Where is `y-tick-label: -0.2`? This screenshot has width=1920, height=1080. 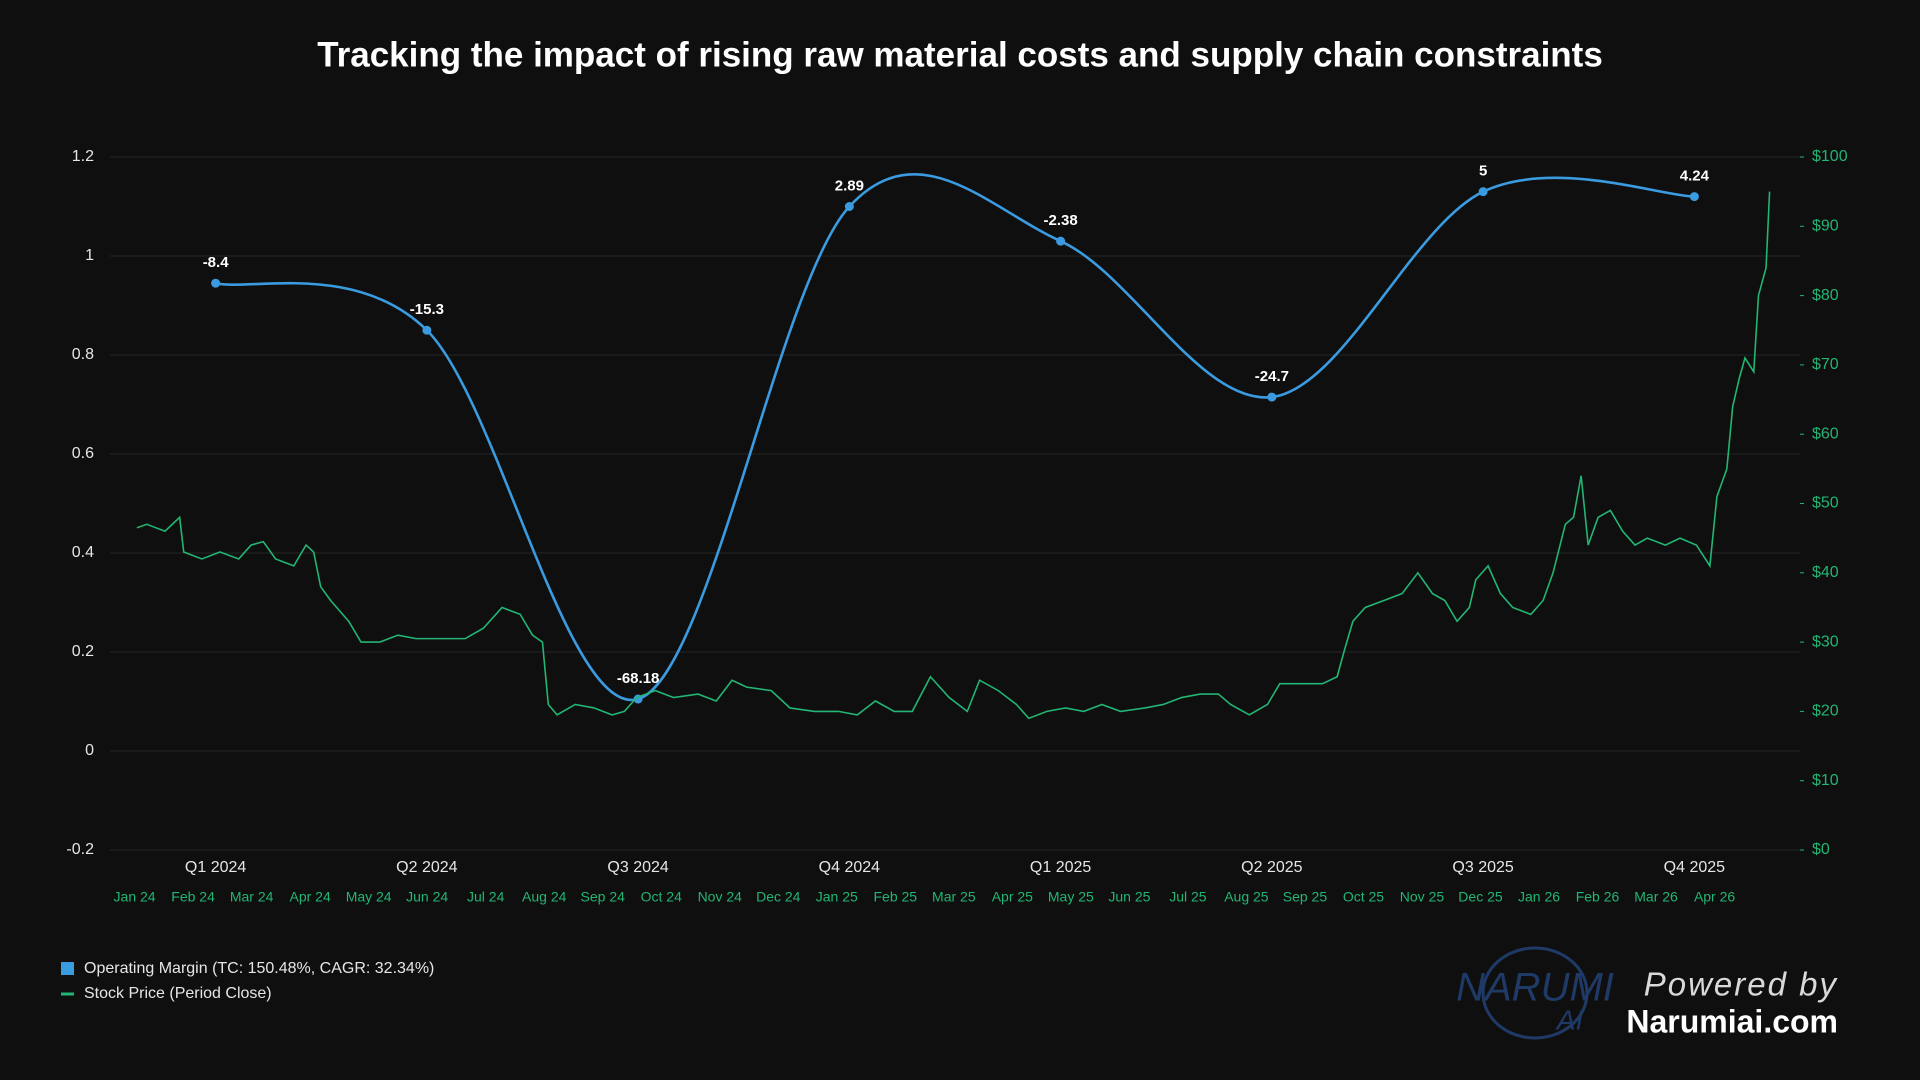 y-tick-label: -0.2 is located at coordinates (80, 849).